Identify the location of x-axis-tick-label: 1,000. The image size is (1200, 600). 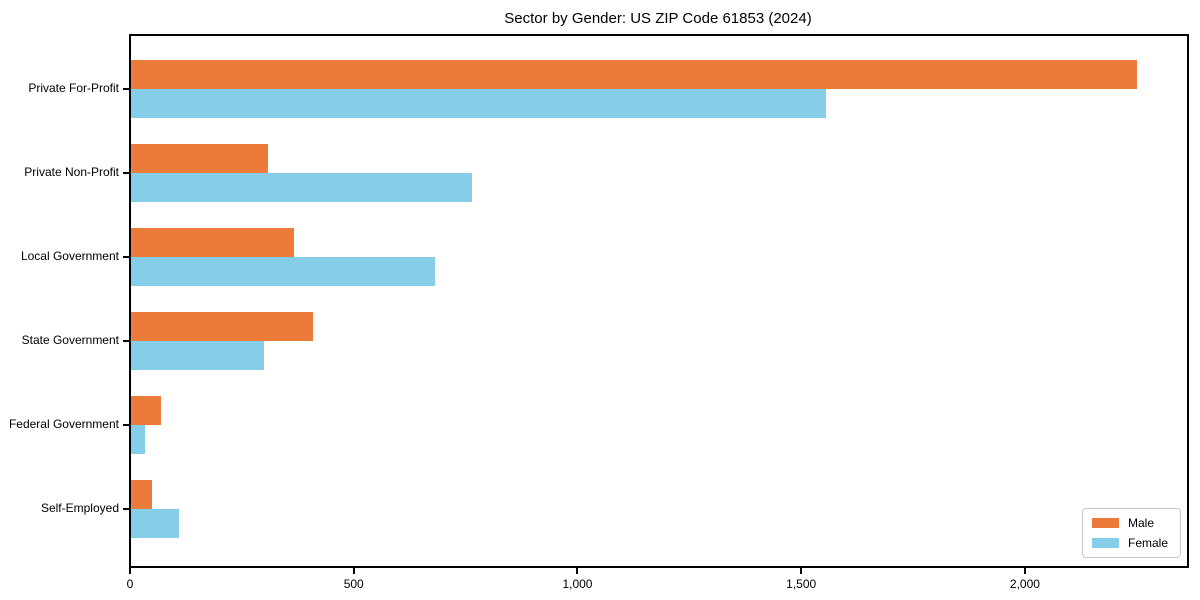
(577, 584).